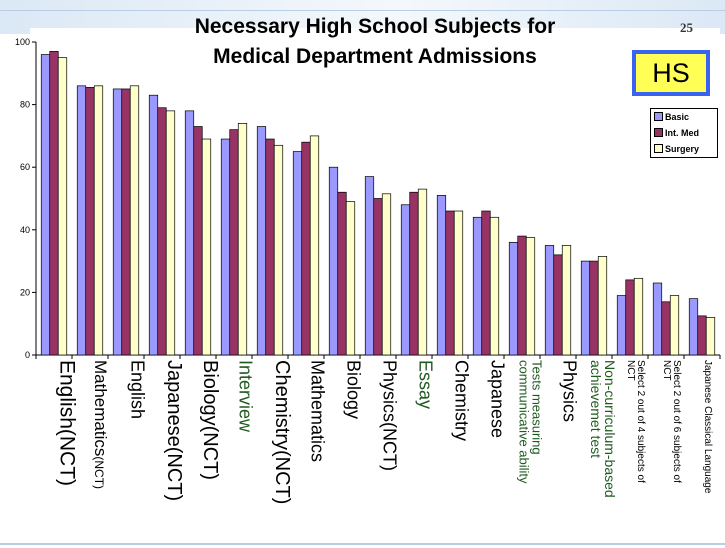  Describe the element at coordinates (66, 423) in the screenshot. I see `x-category-label: English(NCT)` at that location.